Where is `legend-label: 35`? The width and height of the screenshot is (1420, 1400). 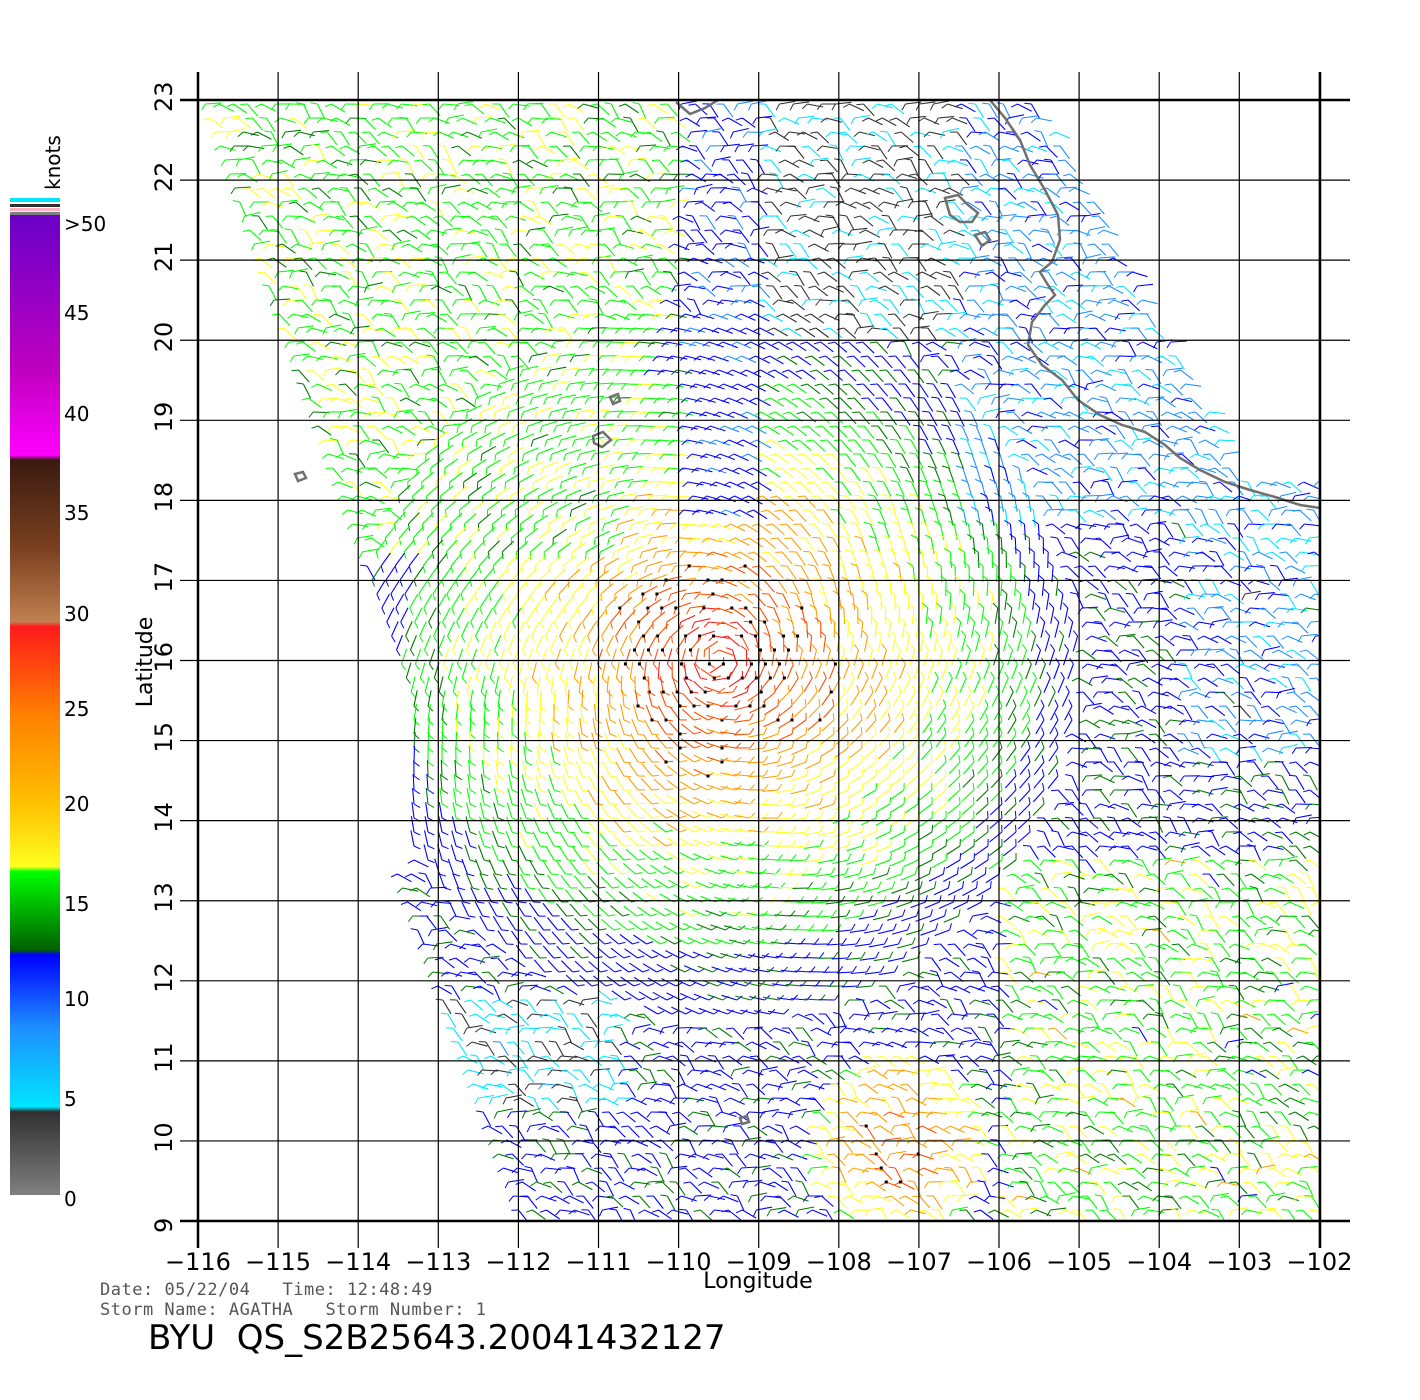 legend-label: 35 is located at coordinates (76, 513).